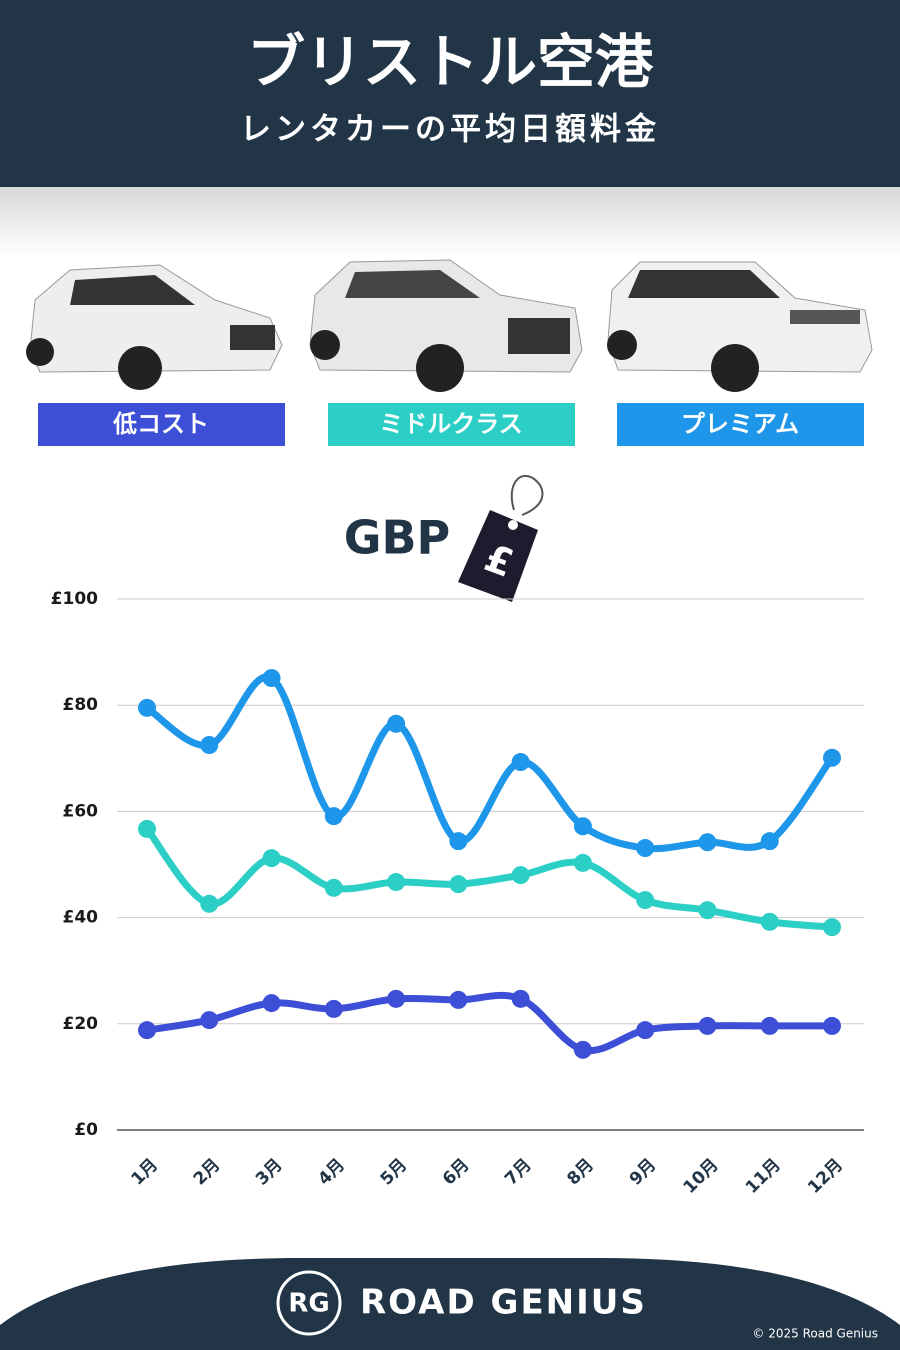  Describe the element at coordinates (518, 1172) in the screenshot. I see `x-tick-label: 7月` at that location.